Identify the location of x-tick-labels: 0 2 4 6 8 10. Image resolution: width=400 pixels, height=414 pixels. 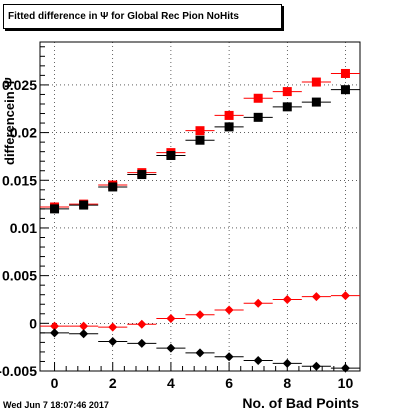
(202, 383).